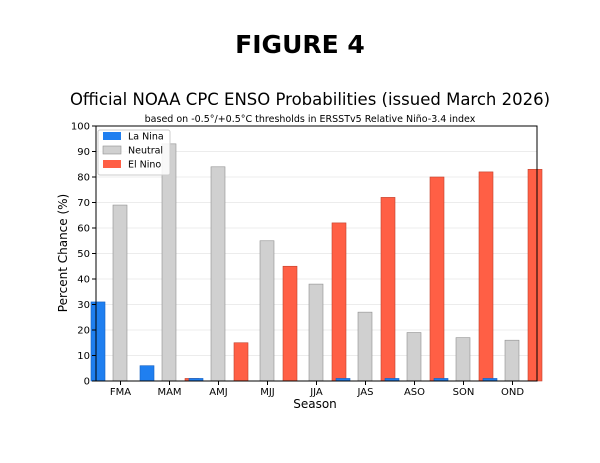 This screenshot has height=463, width=600. What do you see at coordinates (388, 289) in the screenshot?
I see `bar-el-nino-jas` at bounding box center [388, 289].